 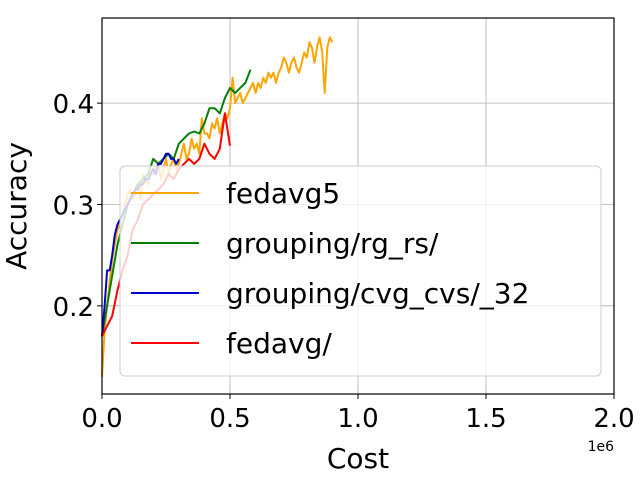 I want to click on legend-label-fedavg5: fedavg5, so click(x=283, y=193).